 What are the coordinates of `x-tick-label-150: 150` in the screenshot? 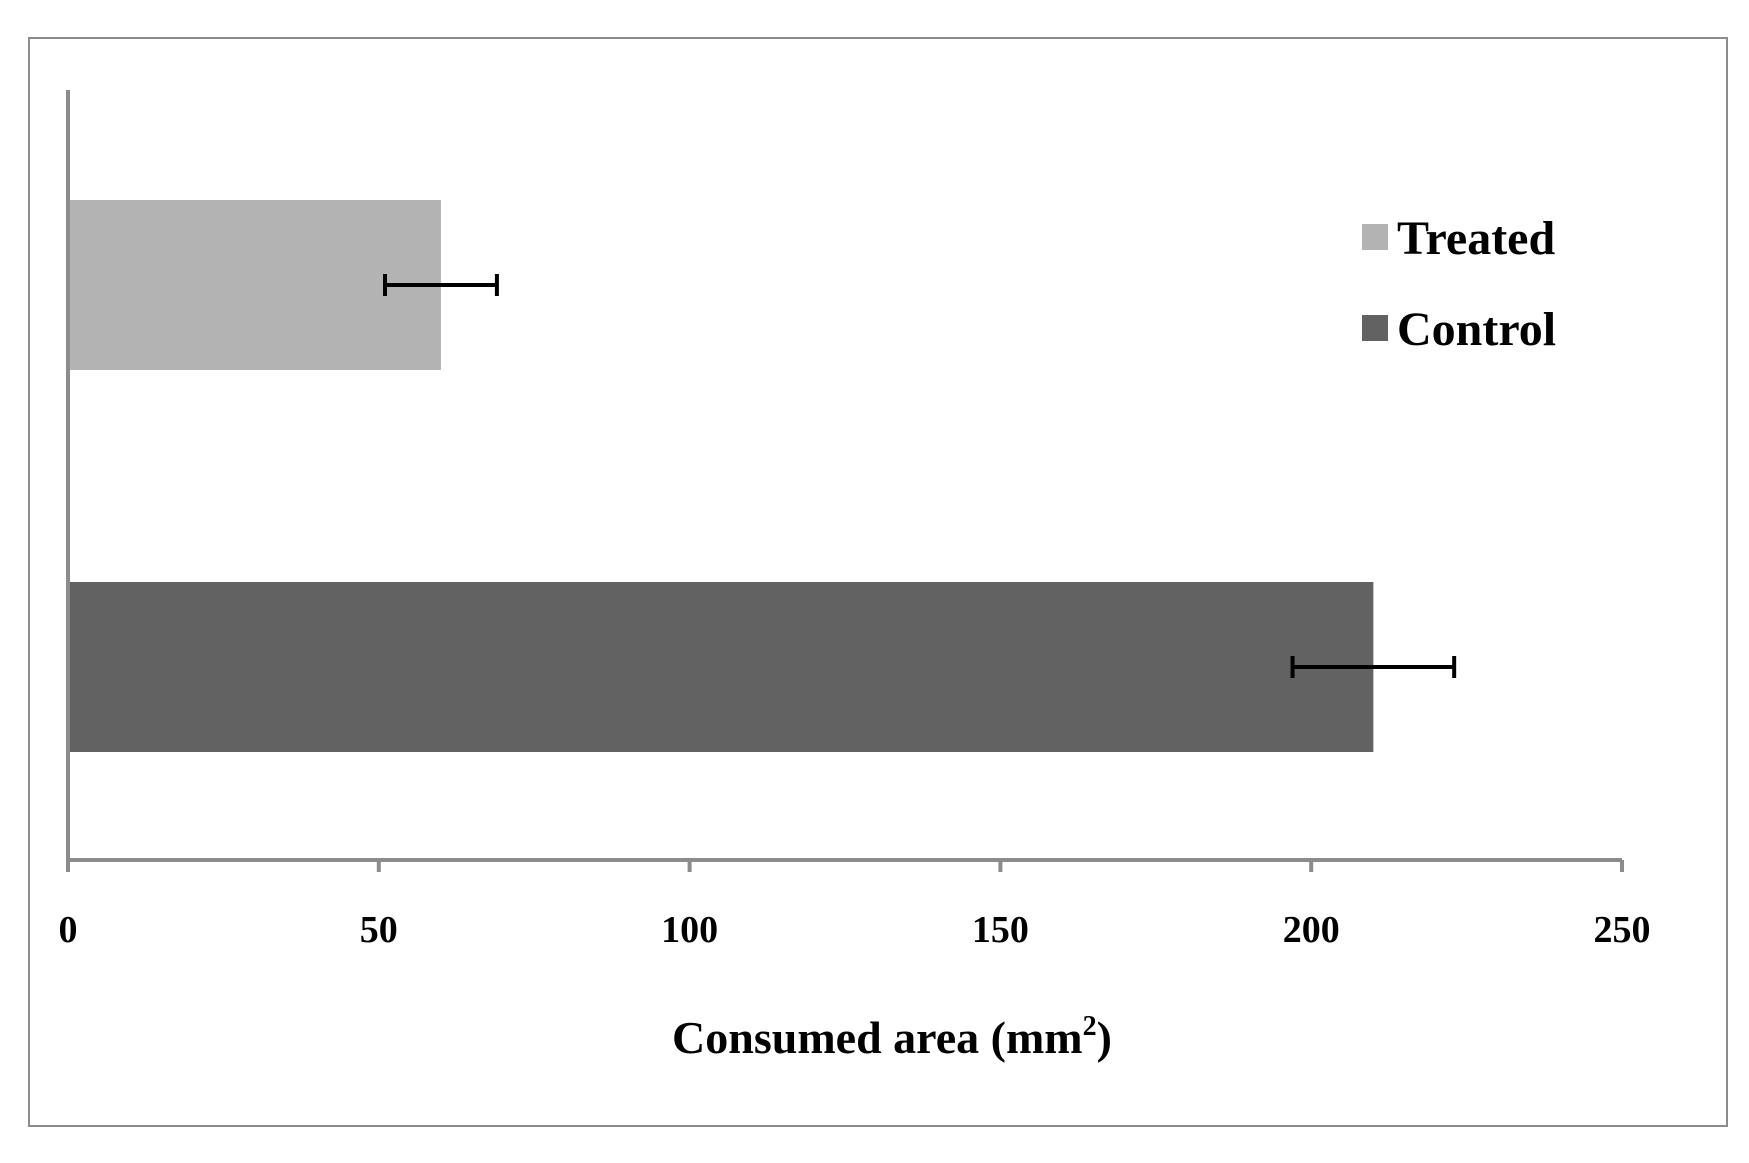 It's located at (1000, 930).